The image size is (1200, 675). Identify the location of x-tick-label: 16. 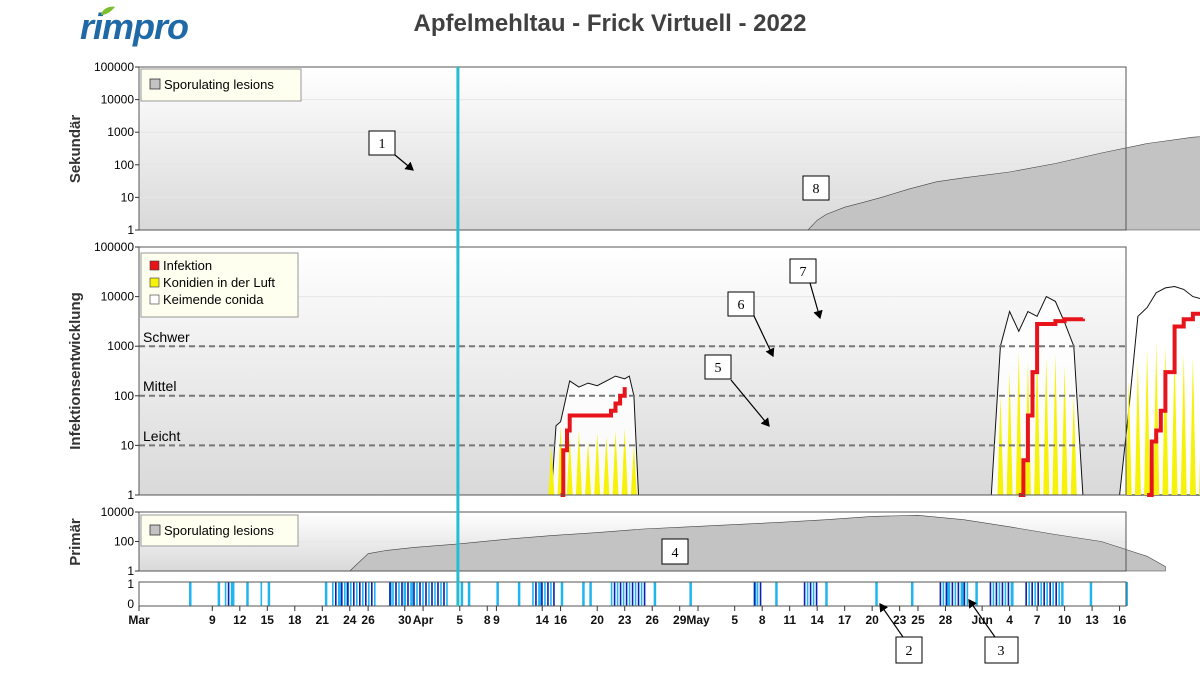
(561, 620).